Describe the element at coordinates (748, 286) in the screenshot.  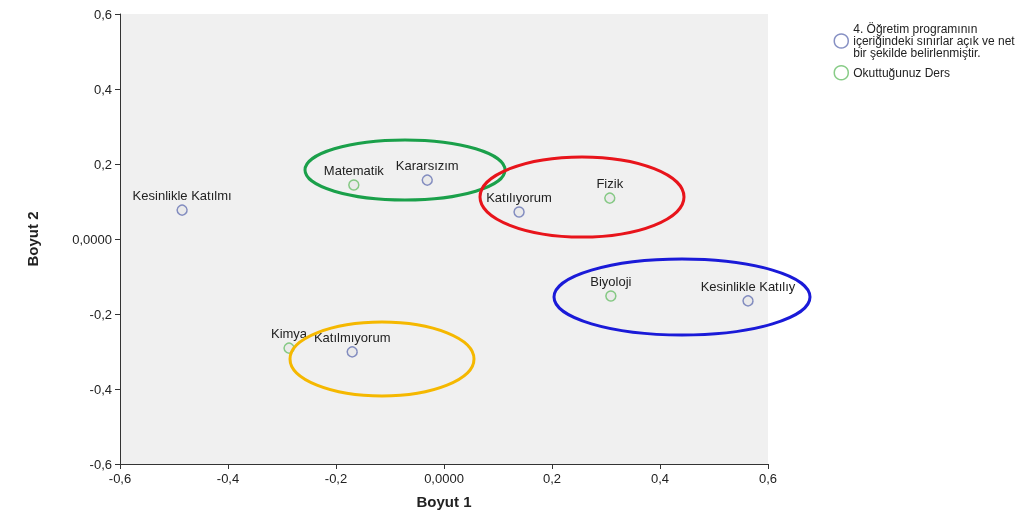
I see `annotation: Kesinlikle Katılıy` at that location.